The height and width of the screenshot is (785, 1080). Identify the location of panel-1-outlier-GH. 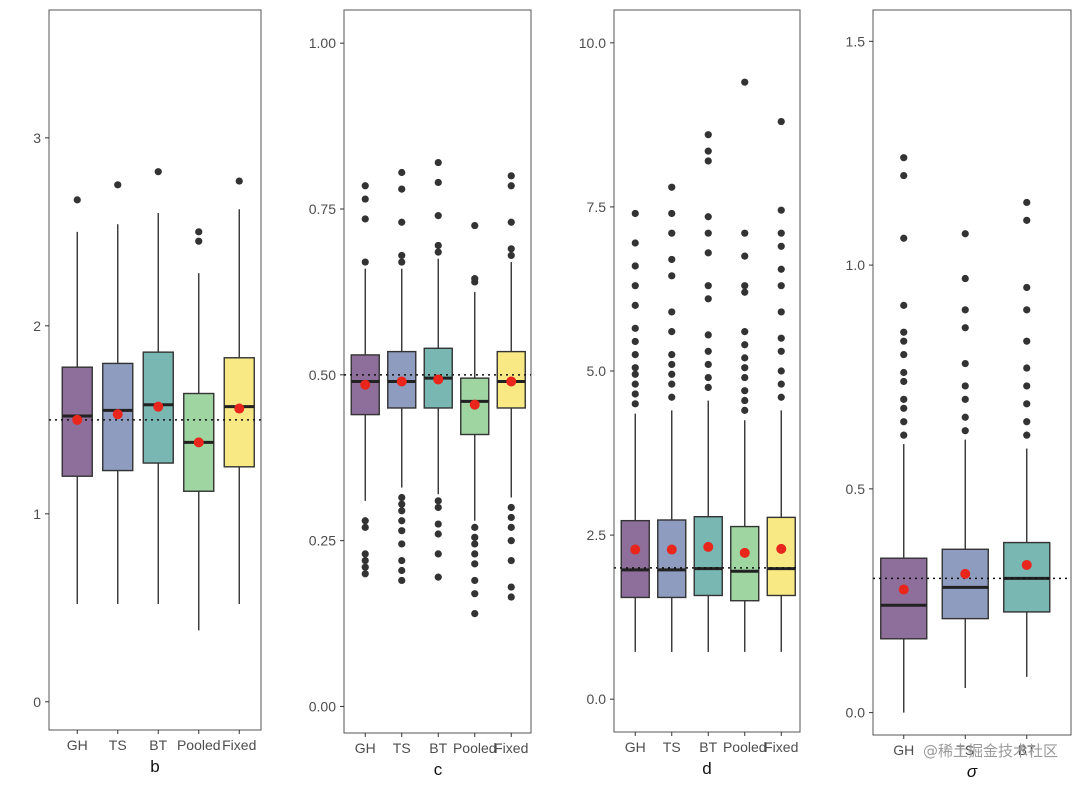
(77, 200).